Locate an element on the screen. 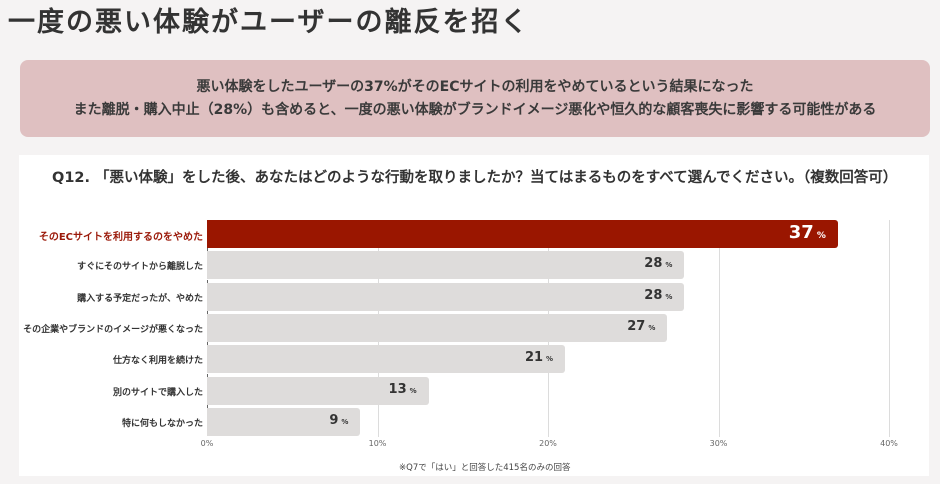 This screenshot has width=940, height=484. category-label: その企業やブランドのイメージが悪くなった is located at coordinates (113, 329).